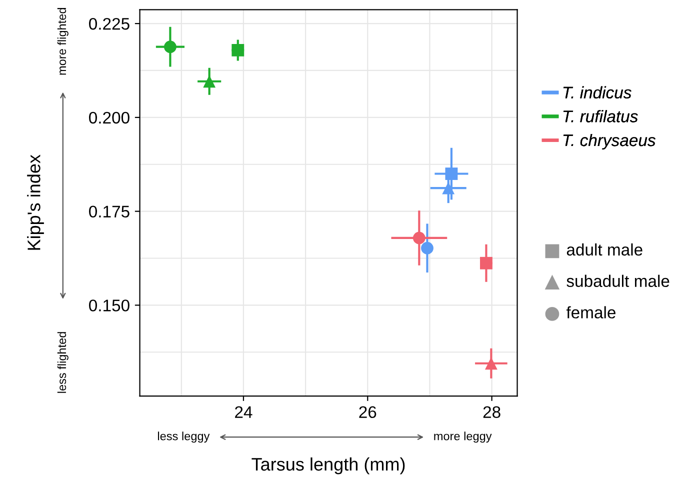 The image size is (699, 483). Describe the element at coordinates (109, 306) in the screenshot. I see `y-tick-label: 0.150` at that location.